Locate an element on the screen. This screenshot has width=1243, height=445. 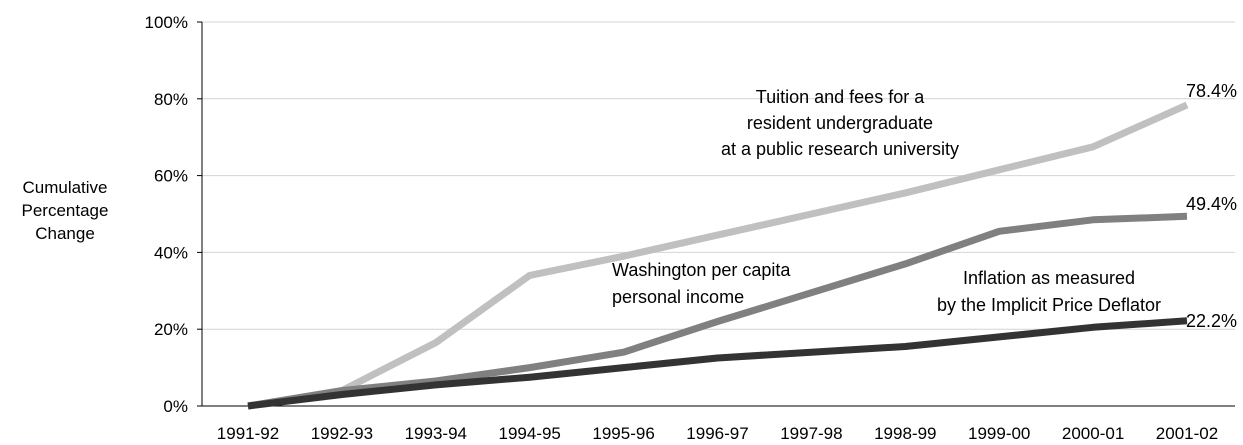
series-label-tuition: Tuition and fees for a is located at coordinates (840, 97).